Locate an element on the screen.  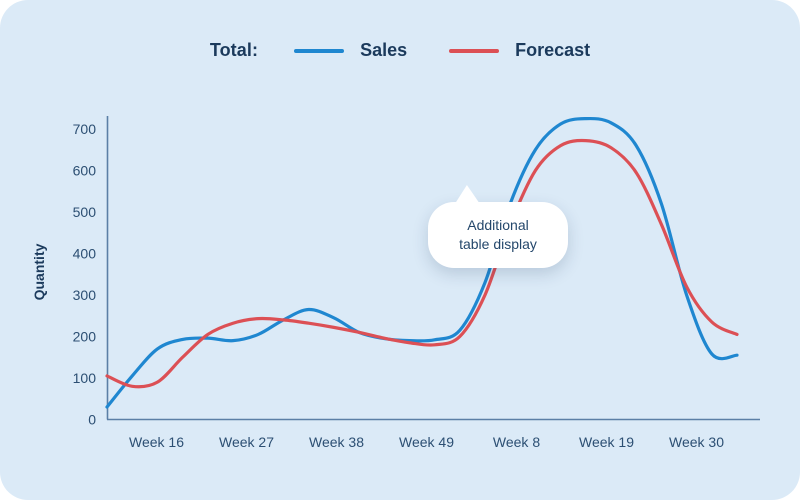
x-tick-label: Week 38 is located at coordinates (336, 442).